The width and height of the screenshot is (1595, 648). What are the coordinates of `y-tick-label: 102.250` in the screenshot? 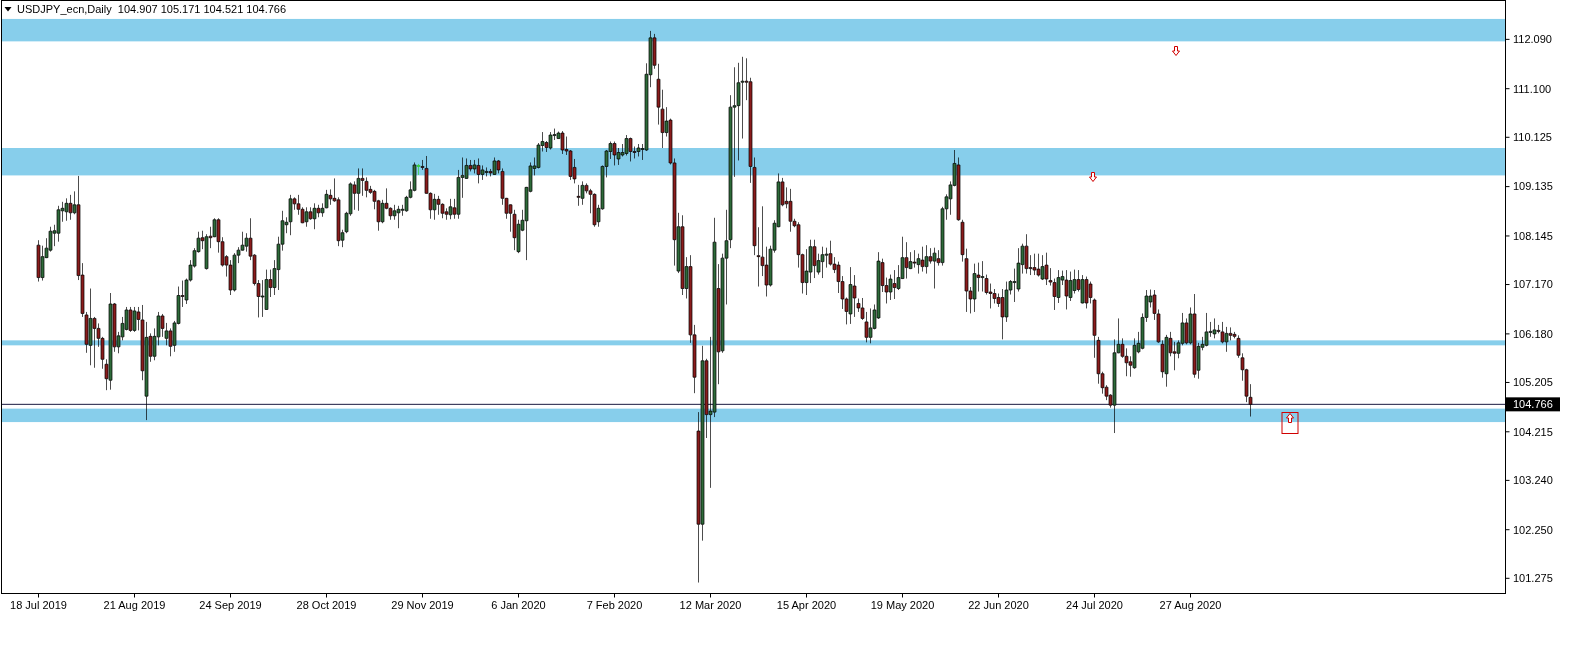 It's located at (1533, 529).